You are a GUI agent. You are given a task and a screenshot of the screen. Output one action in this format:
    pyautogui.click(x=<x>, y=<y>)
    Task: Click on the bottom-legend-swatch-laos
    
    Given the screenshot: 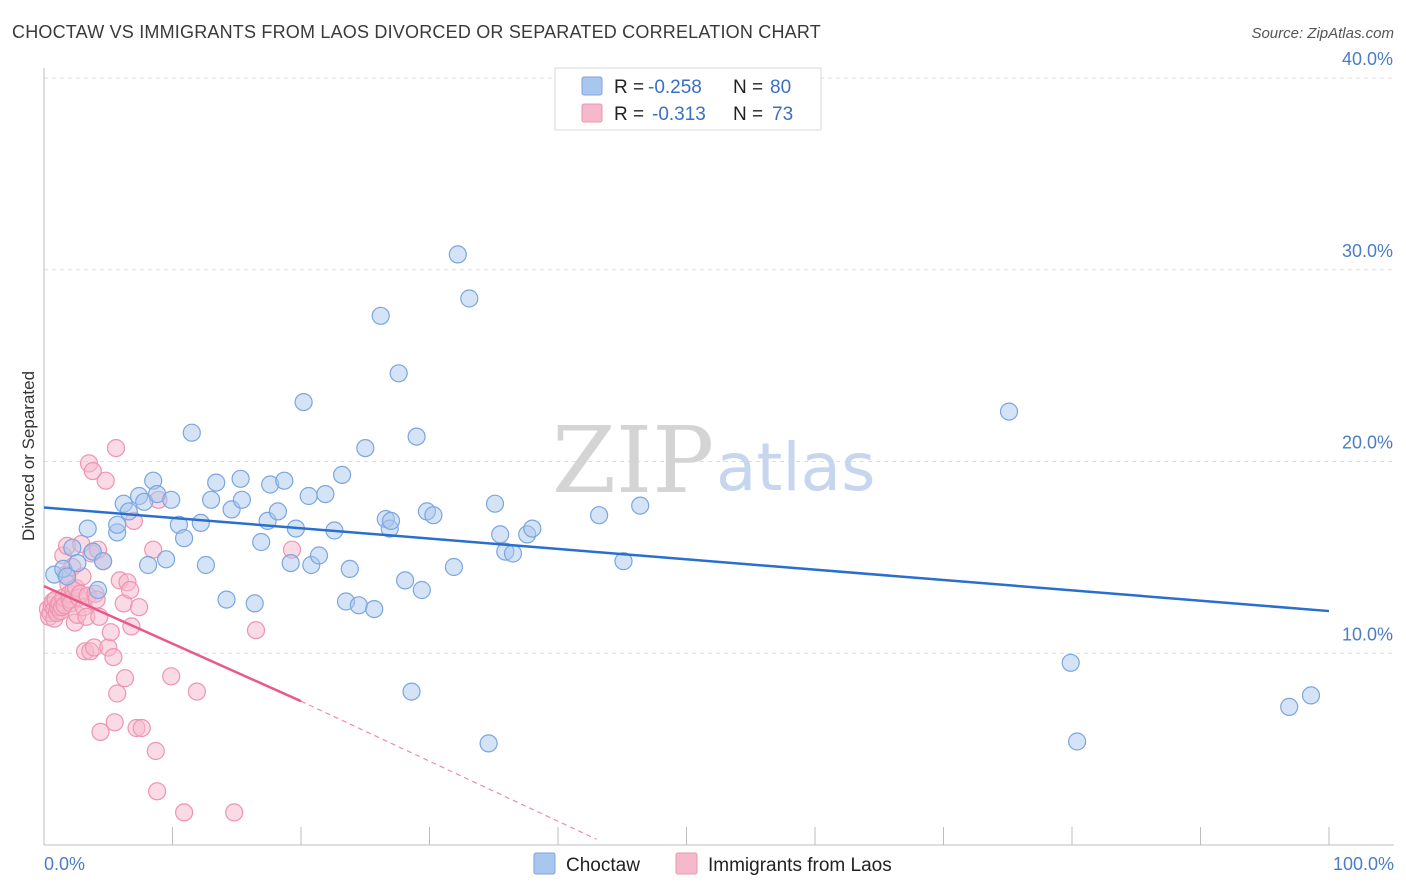 What is the action you would take?
    pyautogui.click(x=686, y=863)
    